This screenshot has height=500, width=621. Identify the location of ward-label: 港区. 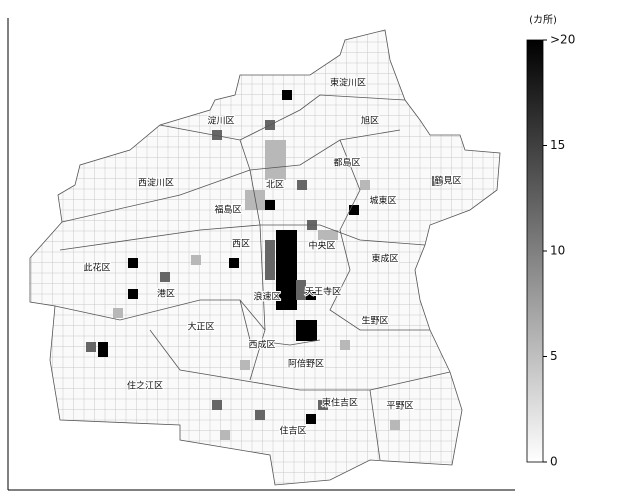
(166, 294).